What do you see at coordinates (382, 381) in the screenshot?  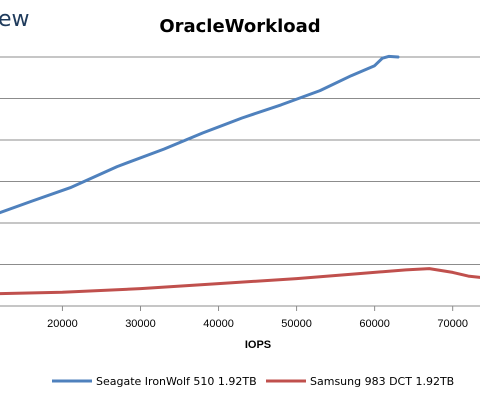 I see `legend-label: Samsung 983 DCT 1.92TB` at bounding box center [382, 381].